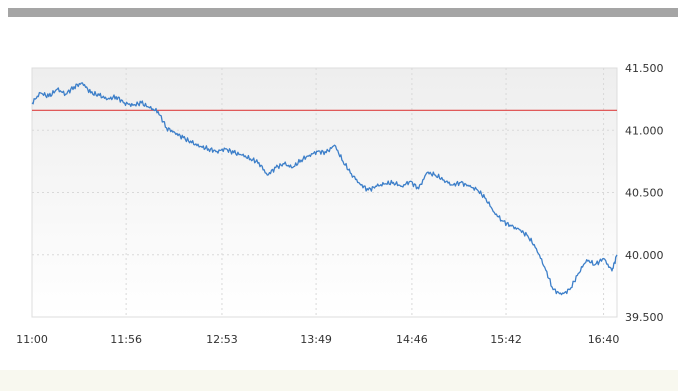 The width and height of the screenshot is (678, 391). Describe the element at coordinates (412, 339) in the screenshot. I see `x-tick-label: 14:46` at that location.